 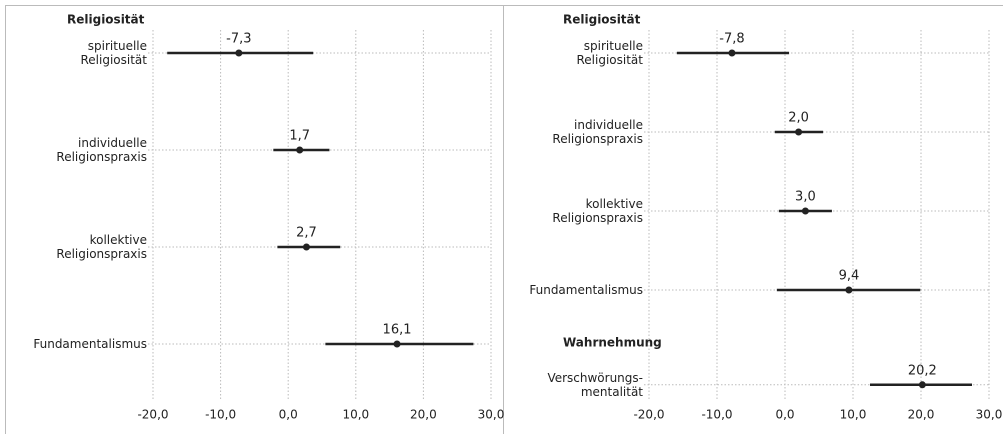 What do you see at coordinates (922, 370) in the screenshot?
I see `value-label: 20,2` at bounding box center [922, 370].